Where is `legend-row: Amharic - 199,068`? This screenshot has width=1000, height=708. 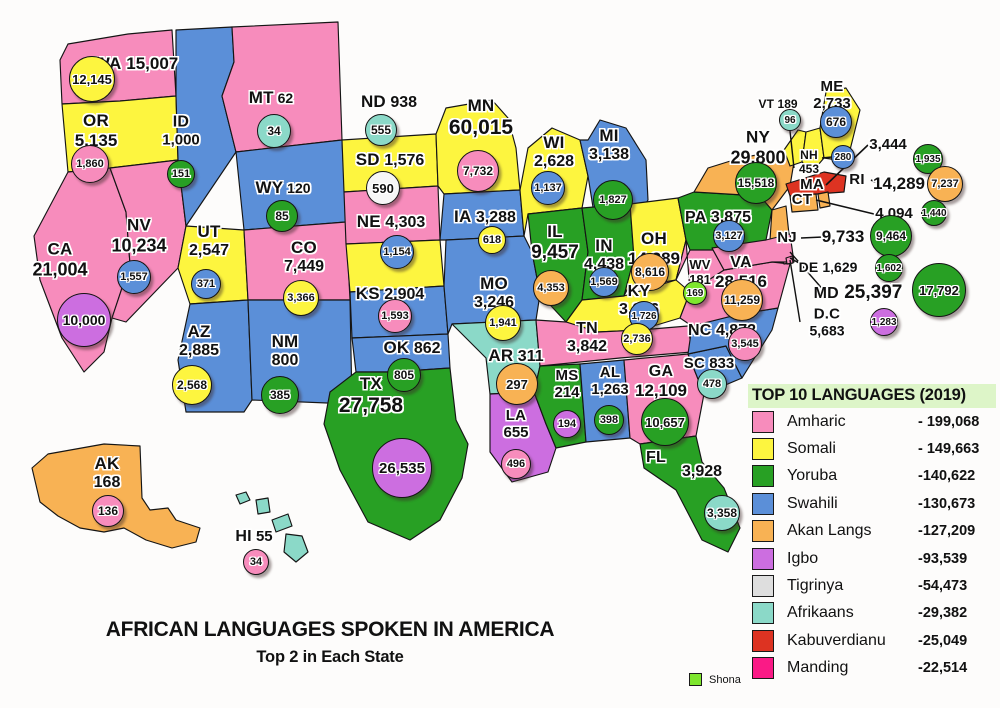 legend-row: Amharic - 199,068 is located at coordinates (872, 421).